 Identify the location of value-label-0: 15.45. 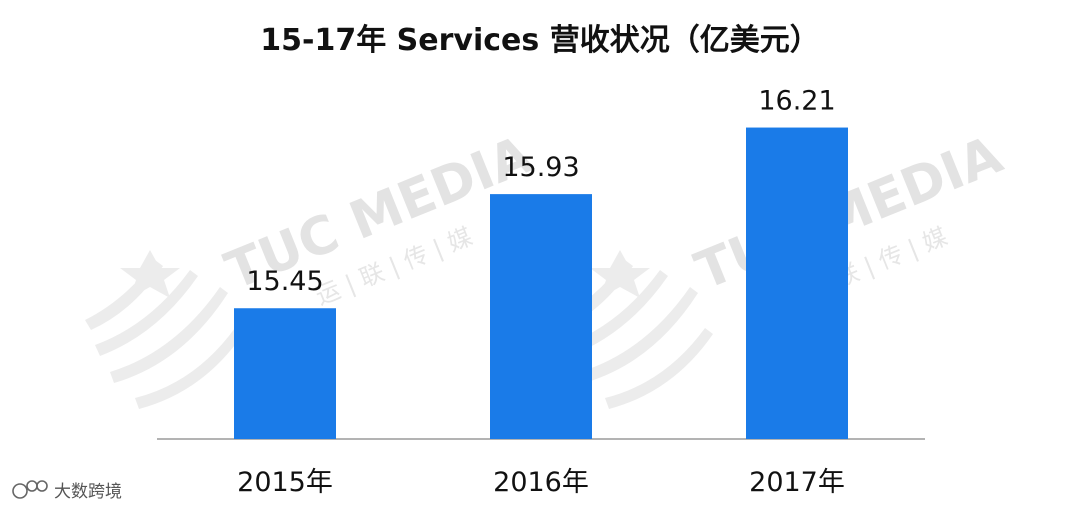
(284, 281).